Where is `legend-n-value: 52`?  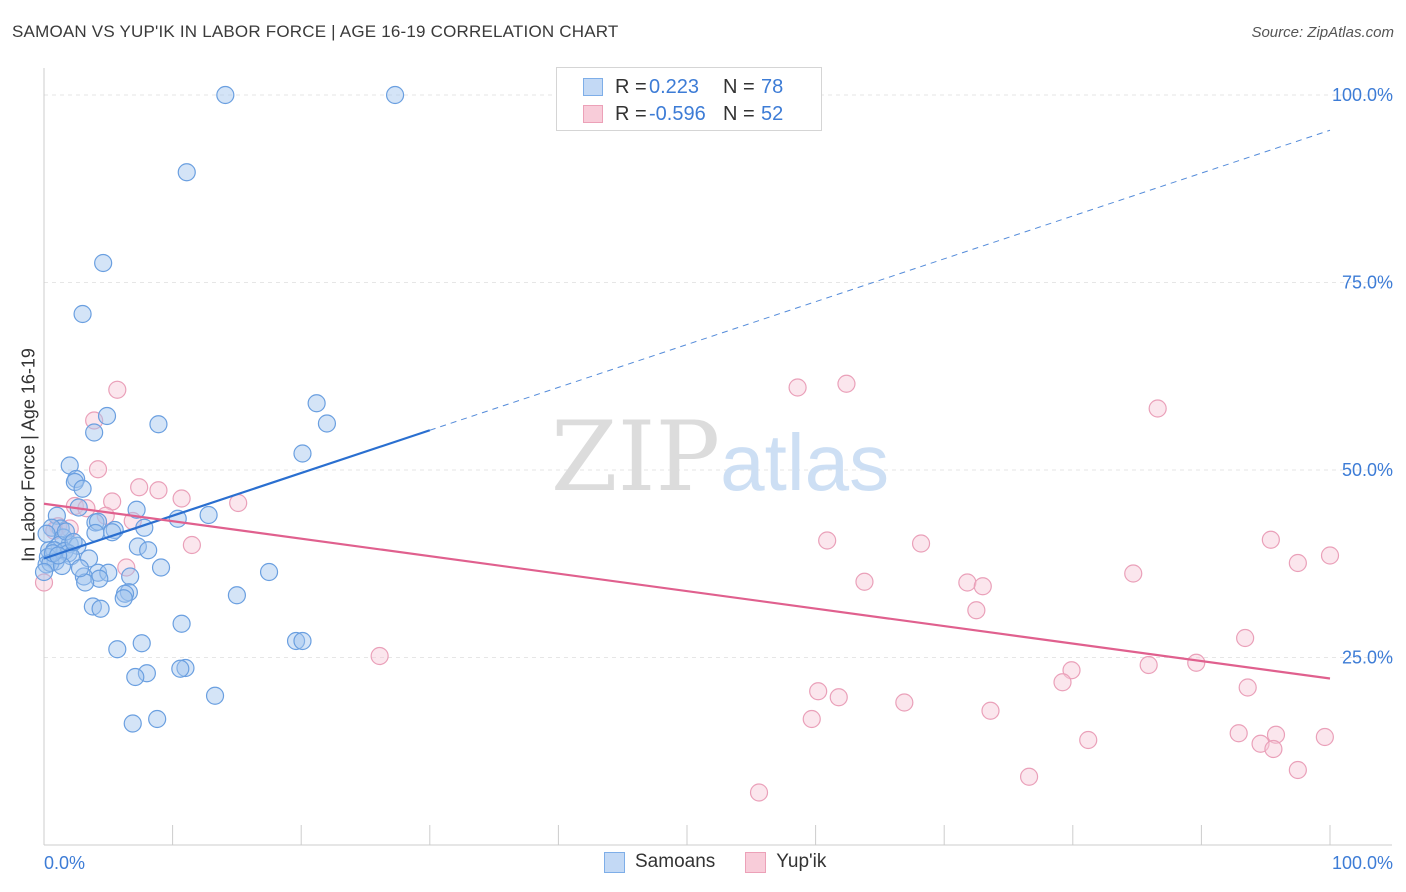 legend-n-value: 52 is located at coordinates (772, 113).